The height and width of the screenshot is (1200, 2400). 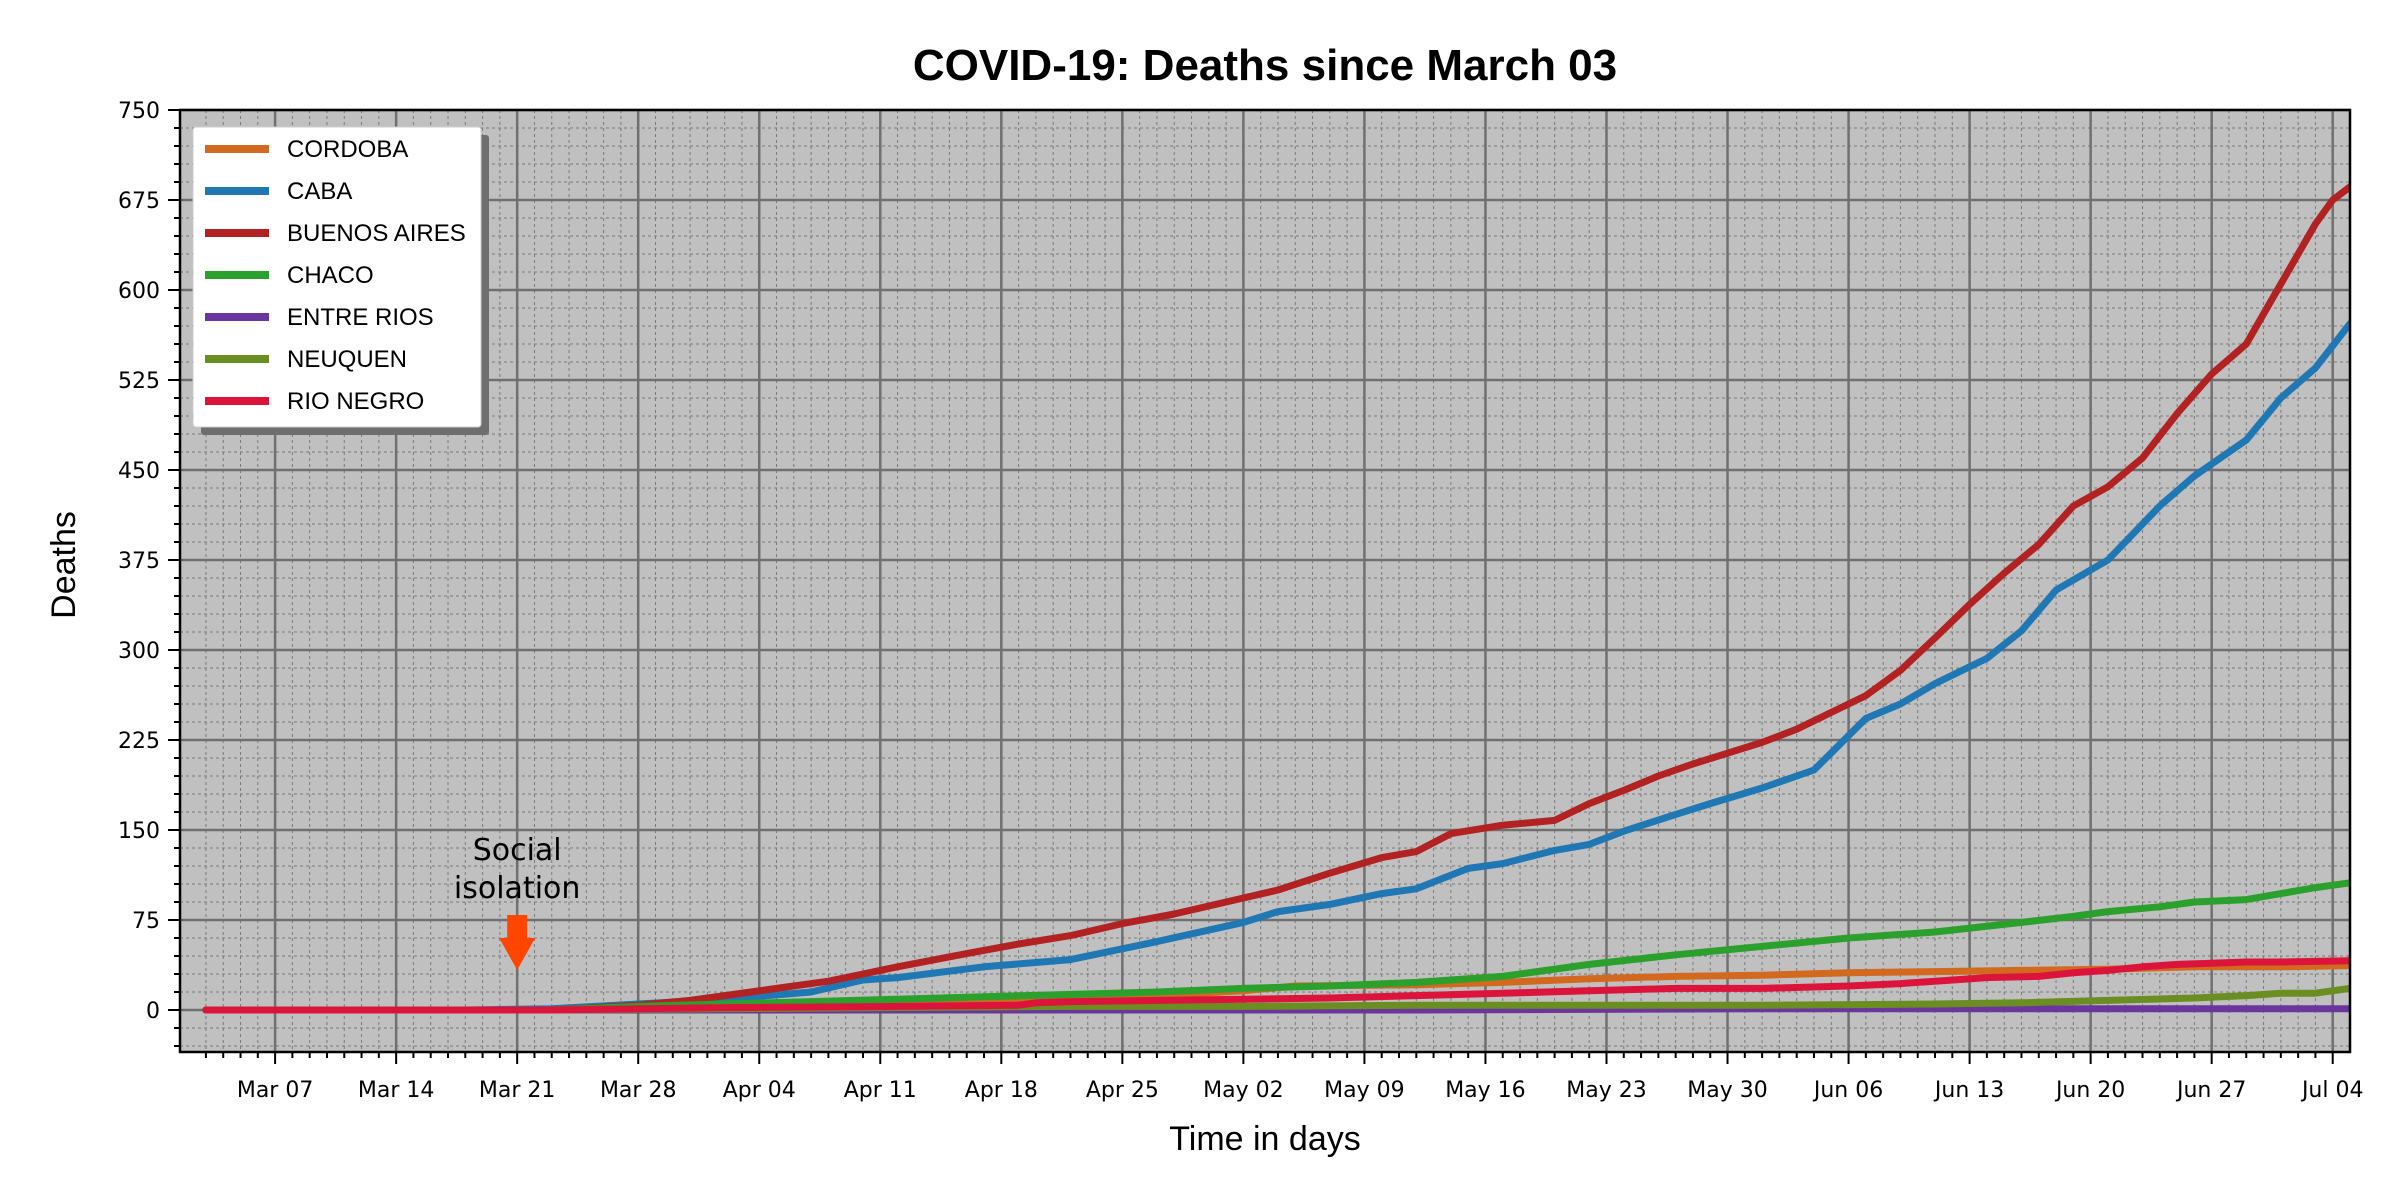 What do you see at coordinates (360, 317) in the screenshot?
I see `legend-label: ENTRE RIOS` at bounding box center [360, 317].